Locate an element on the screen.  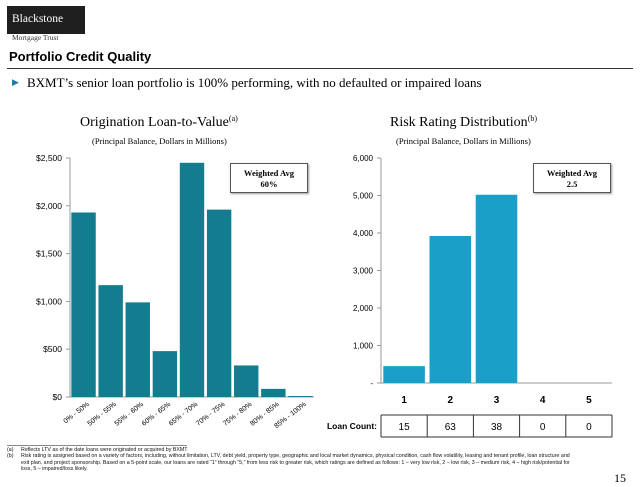
page-title: Portfolio Credit Quality is located at coordinates (80, 56).